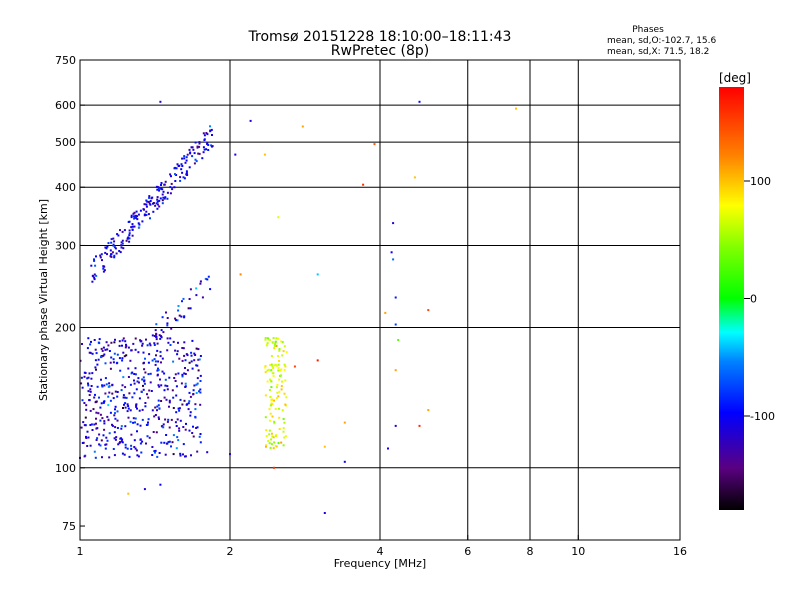 This screenshot has height=600, width=800. What do you see at coordinates (760, 181) in the screenshot?
I see `colorbar-tick-label: 100` at bounding box center [760, 181].